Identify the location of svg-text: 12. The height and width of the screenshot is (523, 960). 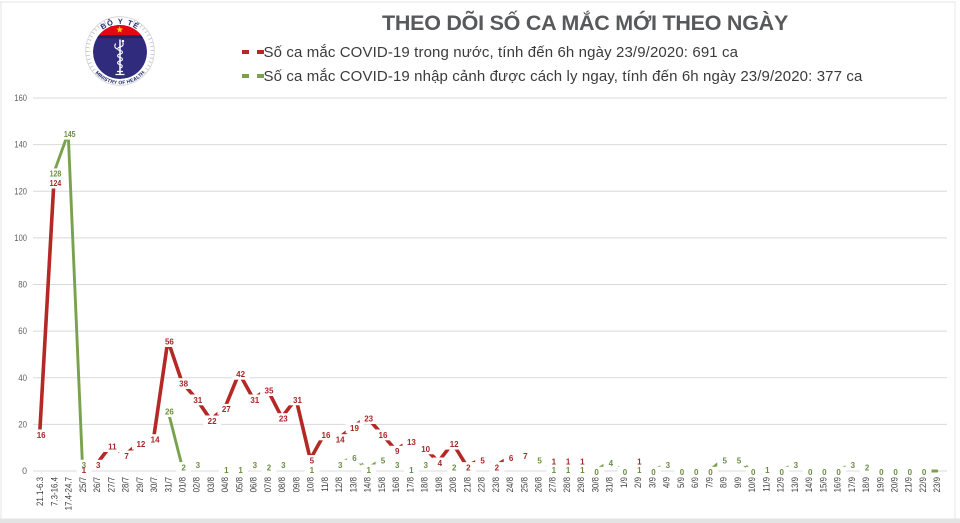
(454, 444).